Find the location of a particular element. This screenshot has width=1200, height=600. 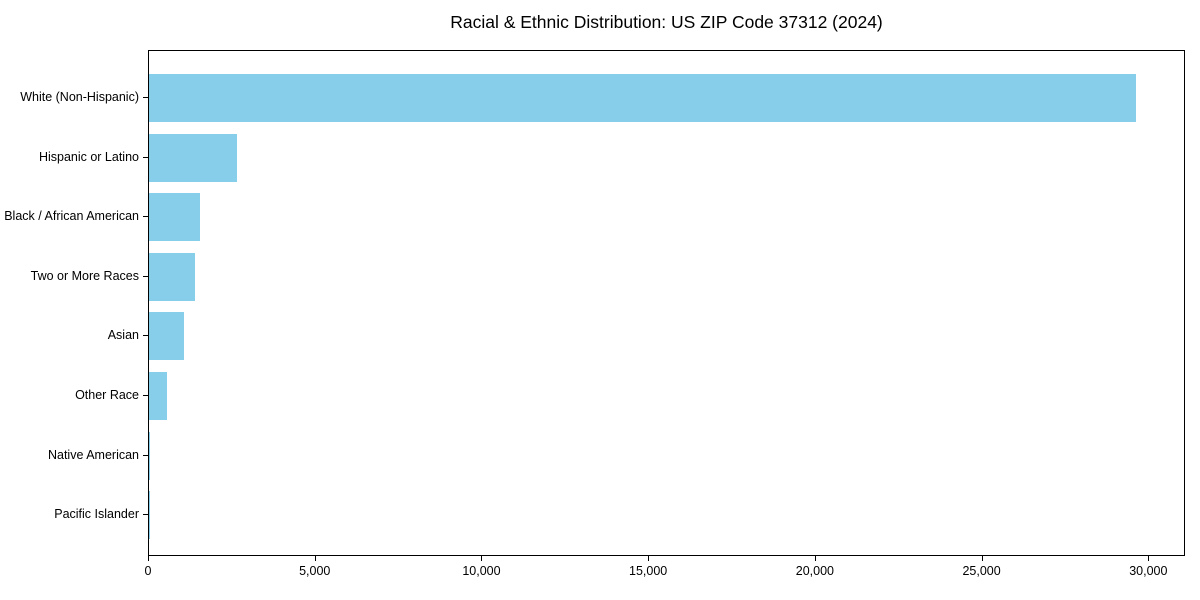

y-tick-label: Pacific Islander is located at coordinates (96, 514).